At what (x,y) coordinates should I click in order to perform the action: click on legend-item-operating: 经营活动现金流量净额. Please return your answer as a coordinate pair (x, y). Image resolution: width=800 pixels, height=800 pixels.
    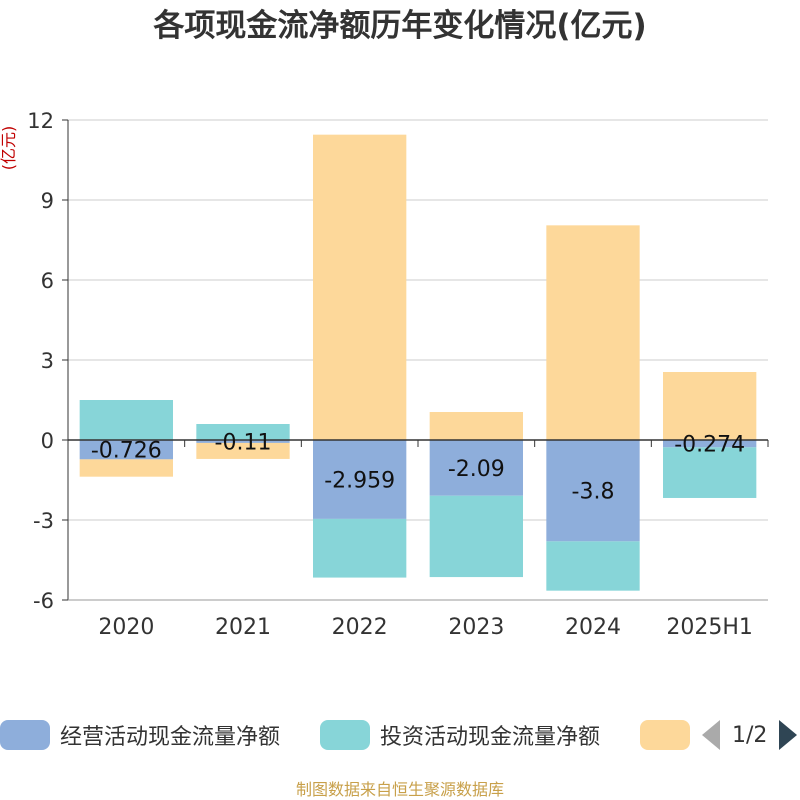
    Looking at the image, I should click on (140, 735).